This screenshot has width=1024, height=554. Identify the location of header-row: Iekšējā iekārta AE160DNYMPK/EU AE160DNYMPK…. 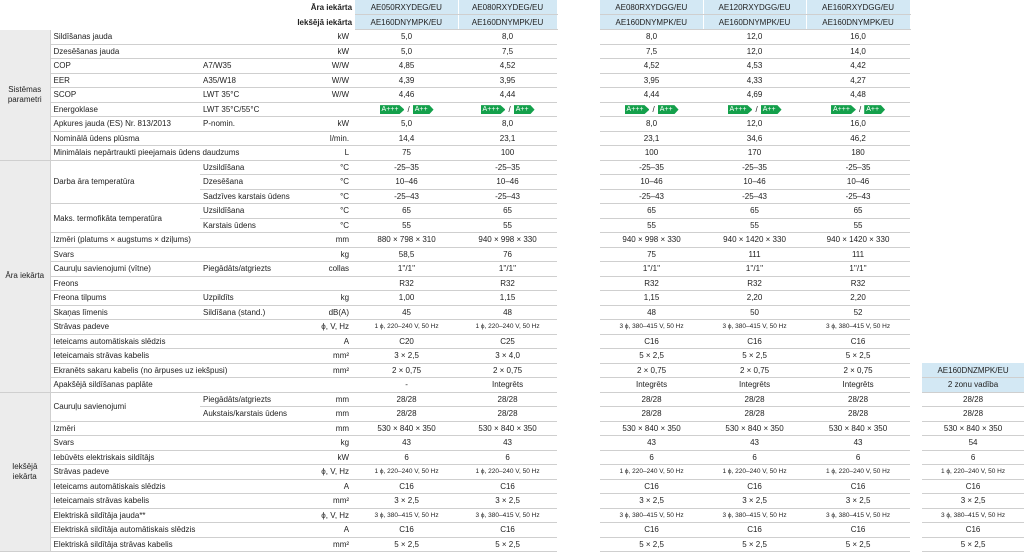
(512, 22).